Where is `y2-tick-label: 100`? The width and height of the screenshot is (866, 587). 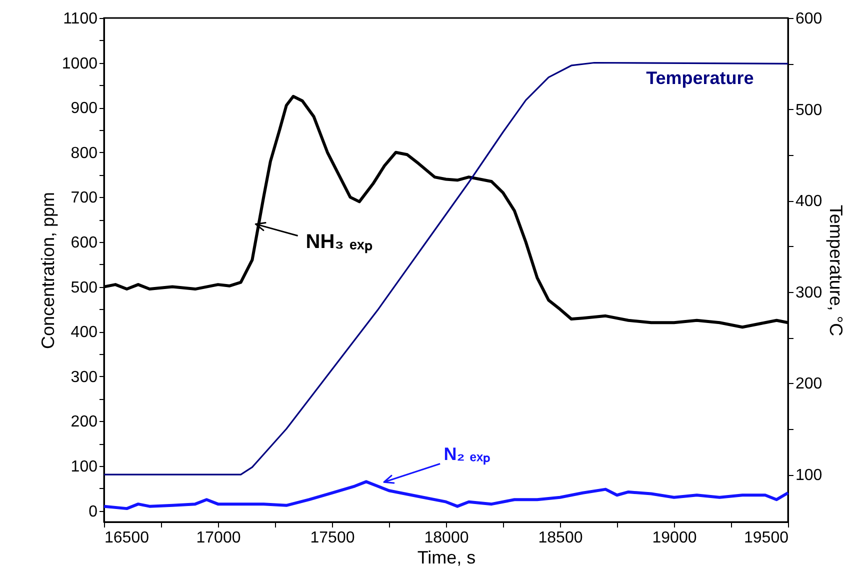
y2-tick-label: 100 is located at coordinates (809, 475).